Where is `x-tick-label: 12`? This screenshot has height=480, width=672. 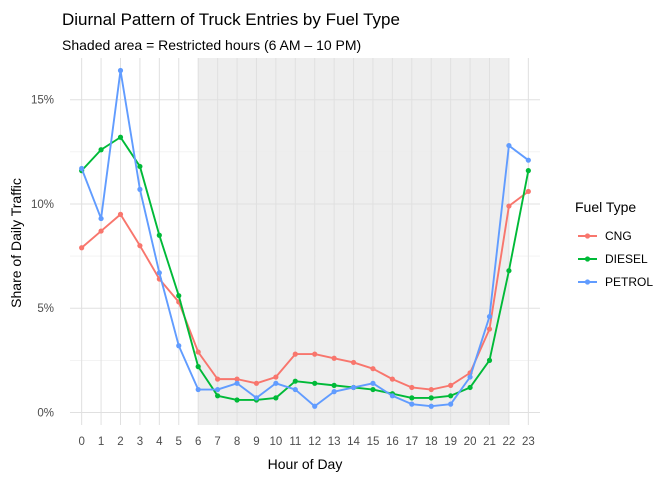 x-tick-label: 12 is located at coordinates (314, 442).